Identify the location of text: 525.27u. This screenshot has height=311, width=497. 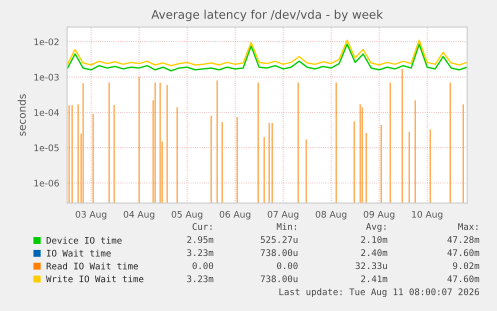
(279, 240).